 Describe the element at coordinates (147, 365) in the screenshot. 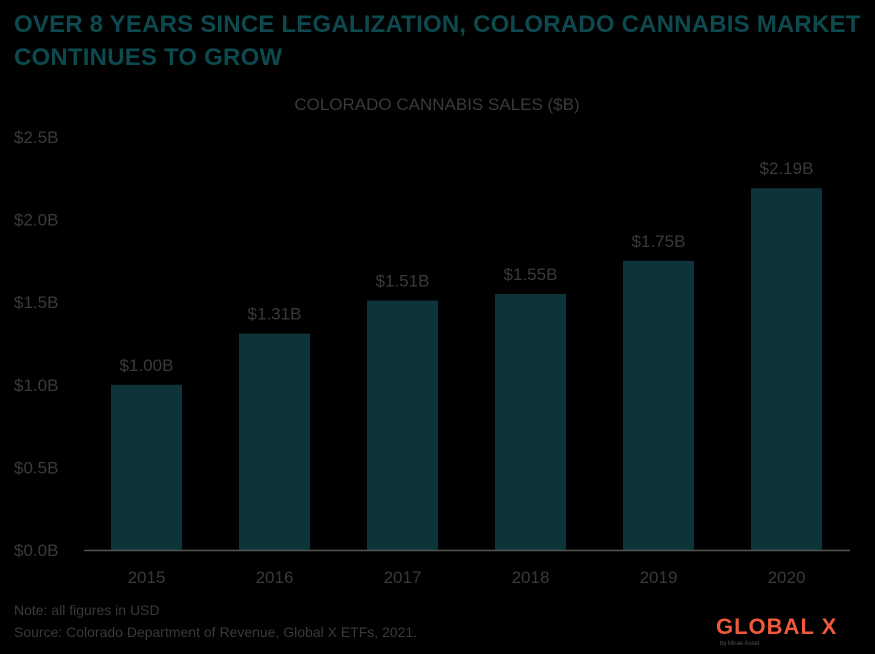

I see `data-label: $1.00B` at that location.